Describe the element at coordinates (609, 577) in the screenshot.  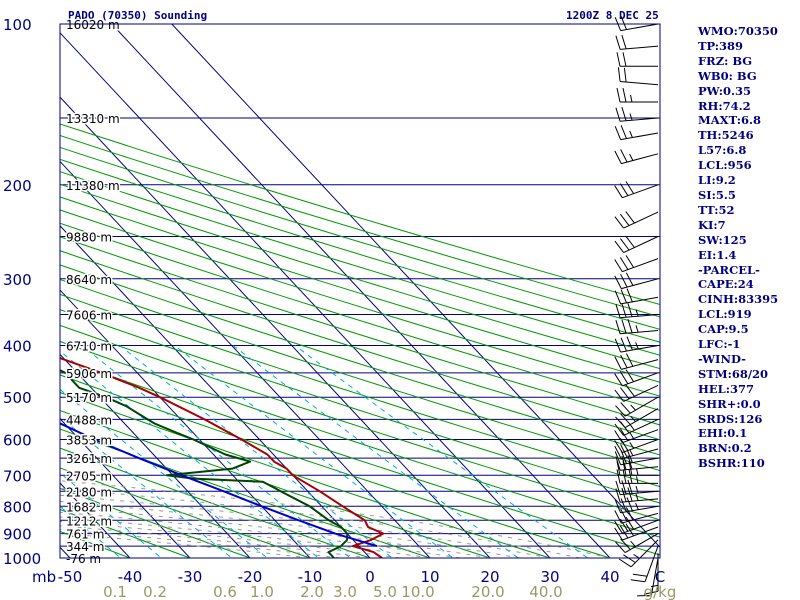
I see `temperature-tick-label: 40` at that location.